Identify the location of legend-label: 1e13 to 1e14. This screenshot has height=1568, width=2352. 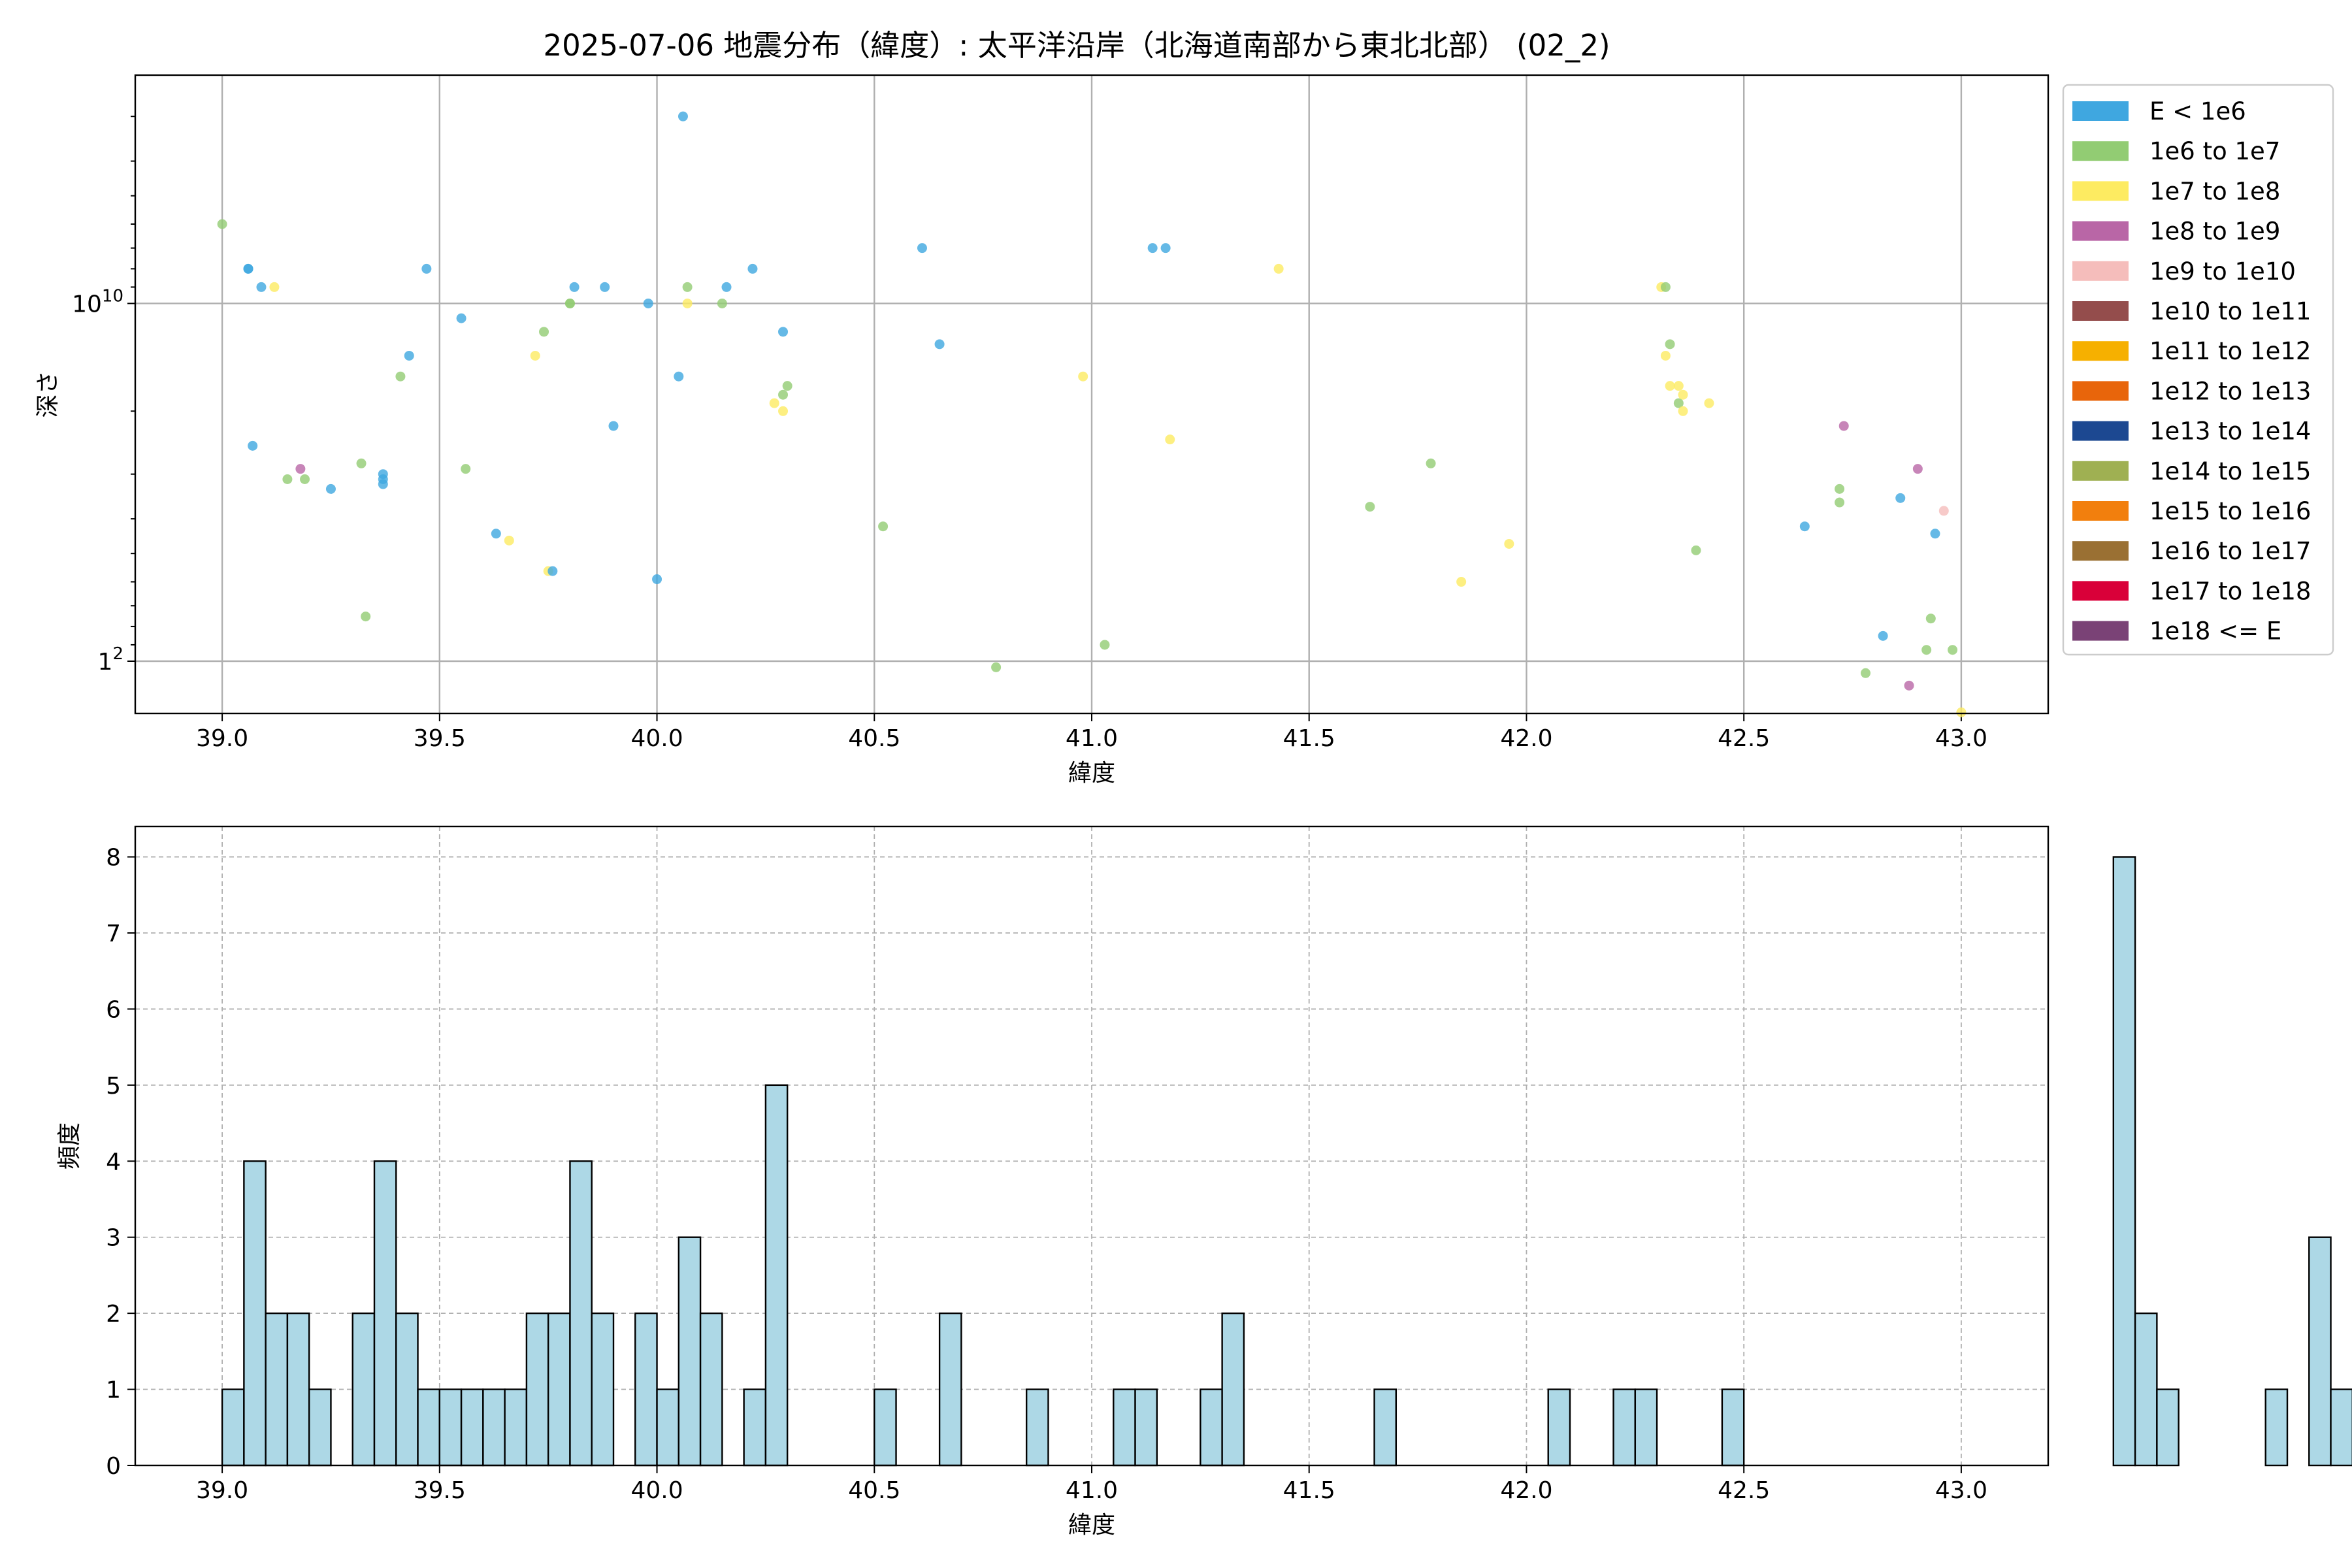
(2230, 431).